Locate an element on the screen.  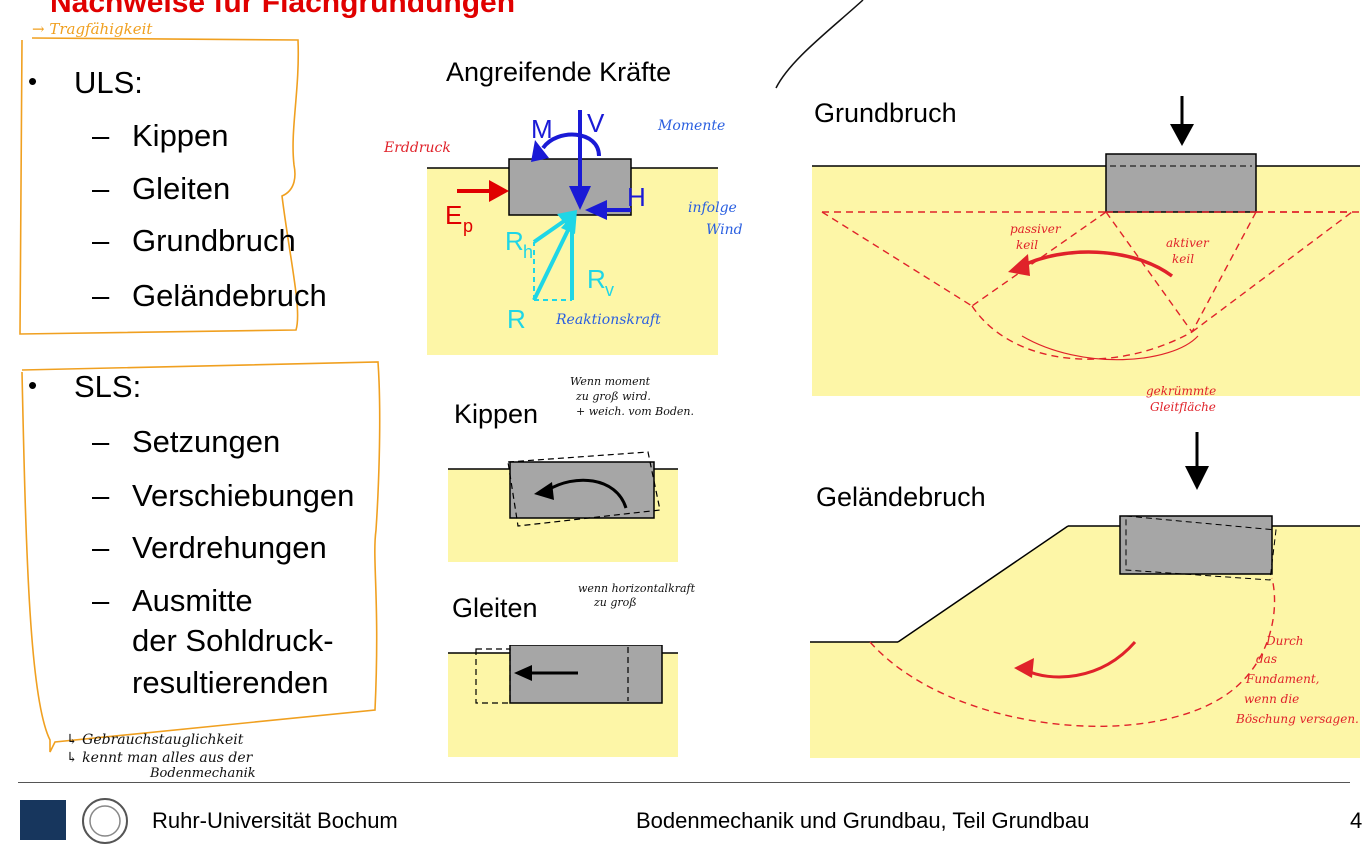
grundbruch-diagram is located at coordinates (1086, 246).